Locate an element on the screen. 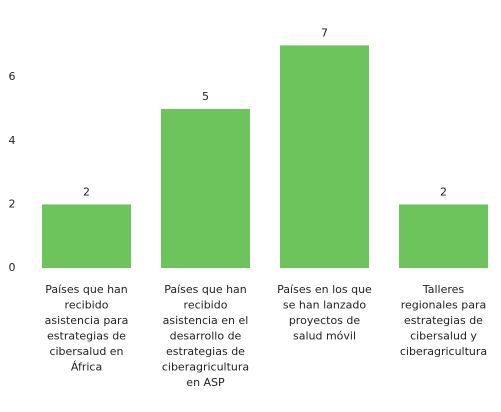  data-label: 7 is located at coordinates (324, 32).